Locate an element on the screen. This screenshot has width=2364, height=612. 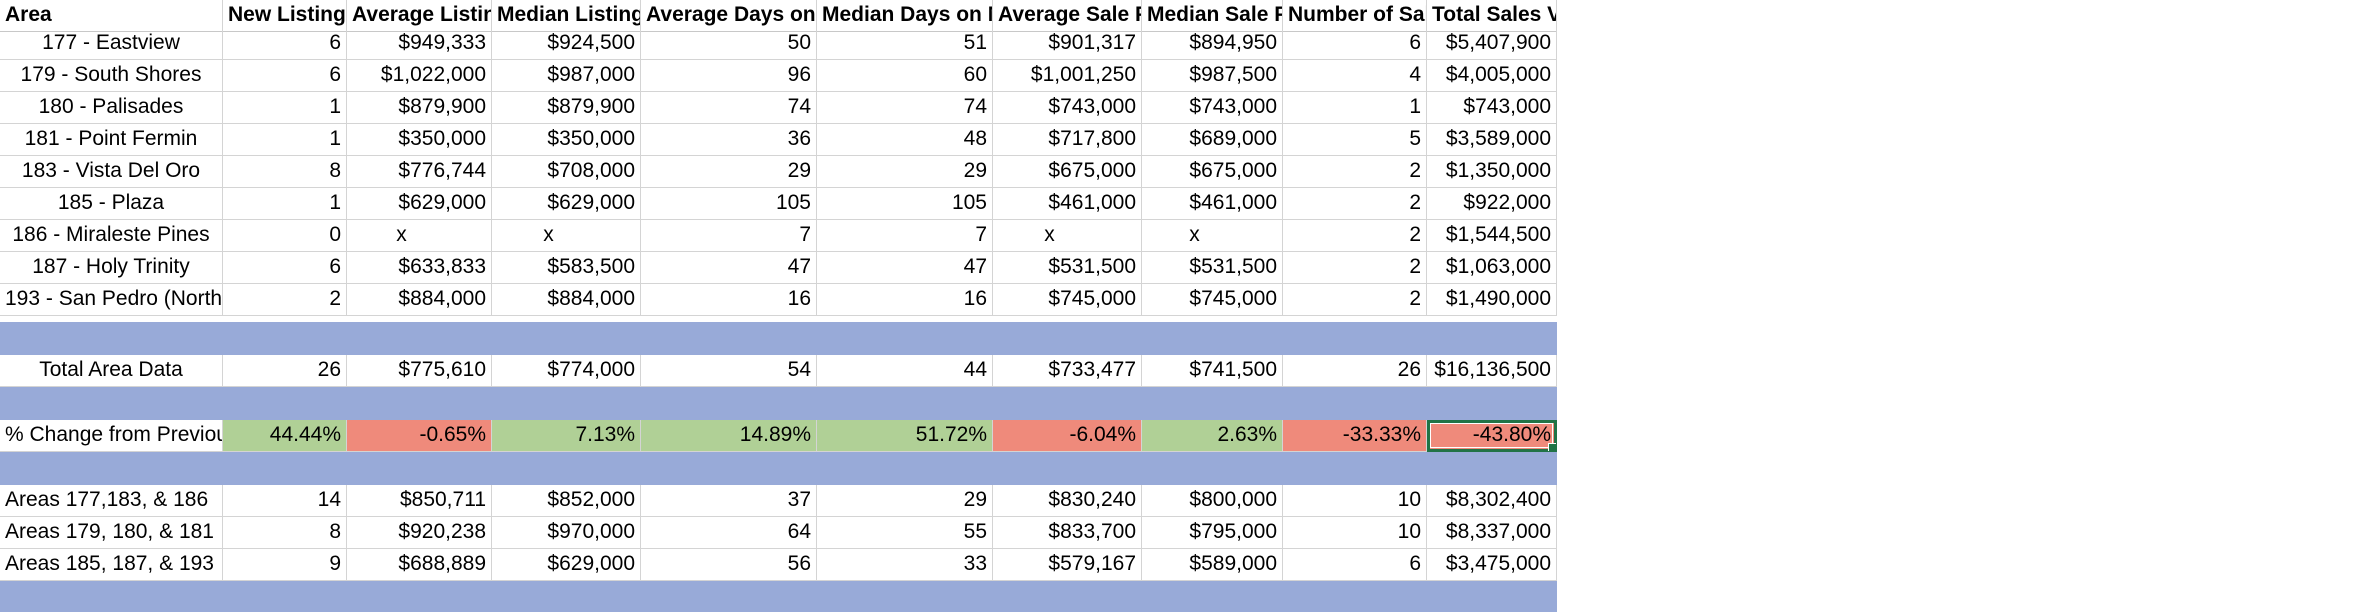
cell-median-sale-price: $743,000 is located at coordinates (1212, 108).